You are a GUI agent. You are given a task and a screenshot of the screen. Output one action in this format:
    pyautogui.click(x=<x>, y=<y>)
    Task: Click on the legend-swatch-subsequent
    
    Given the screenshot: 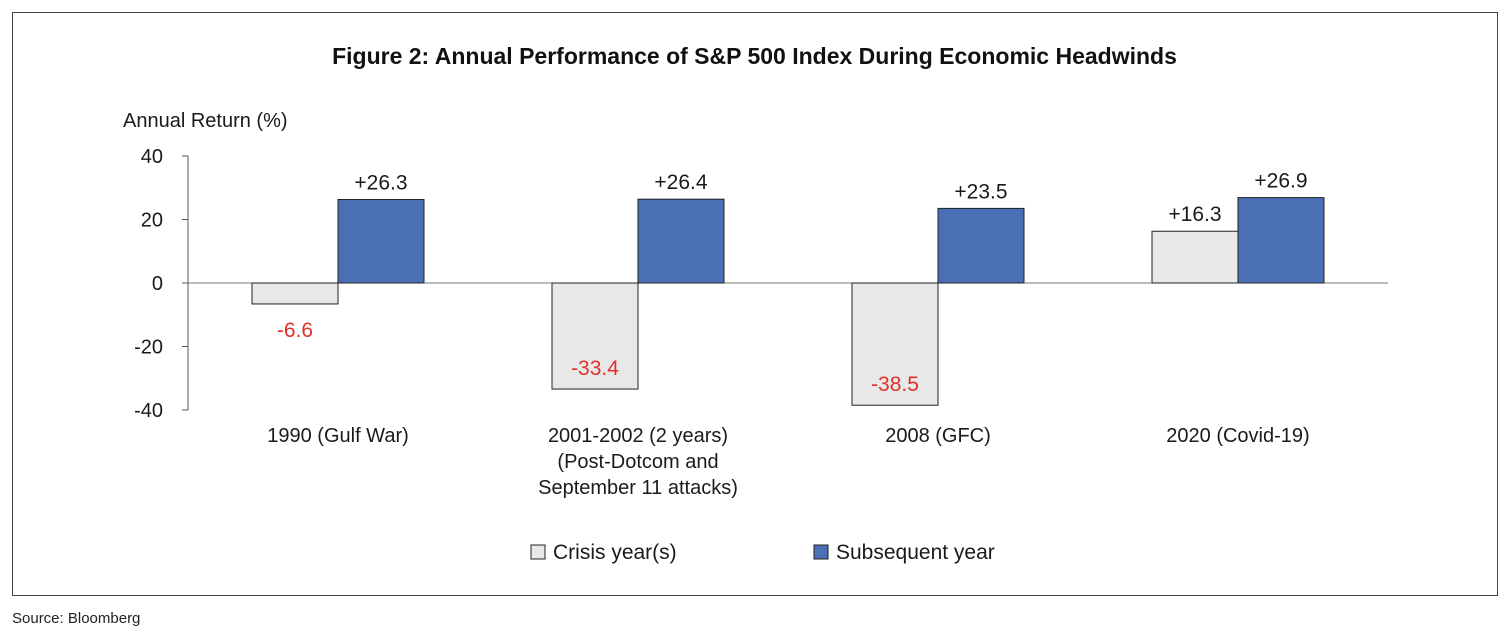 What is the action you would take?
    pyautogui.click(x=821, y=552)
    